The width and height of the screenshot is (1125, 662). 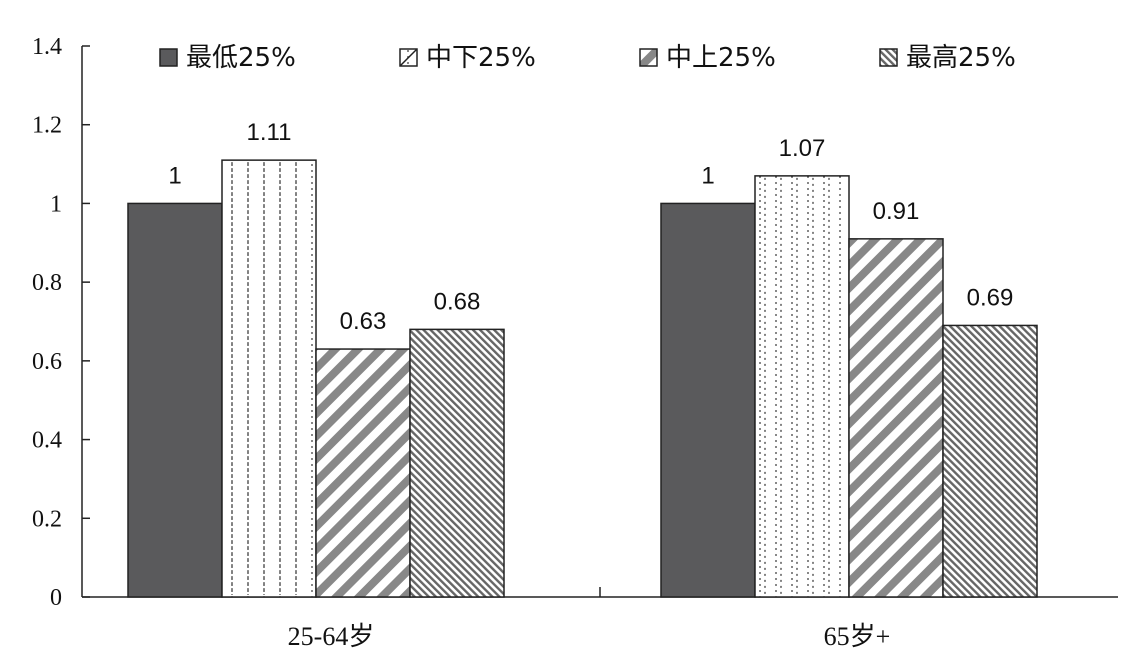 What do you see at coordinates (990, 297) in the screenshot?
I see `data-label: 0.69` at bounding box center [990, 297].